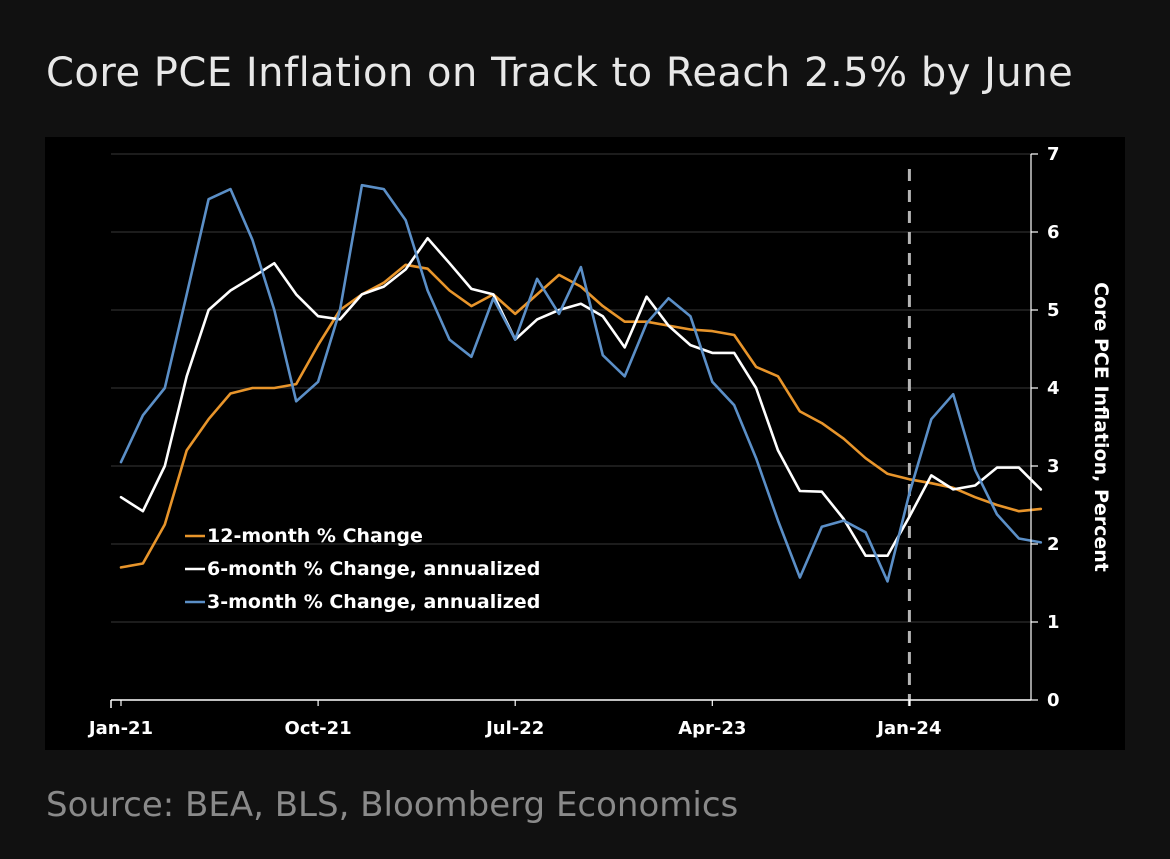 The width and height of the screenshot is (1170, 859). What do you see at coordinates (373, 602) in the screenshot?
I see `legend-label: 3-month % Change, annualized` at bounding box center [373, 602].